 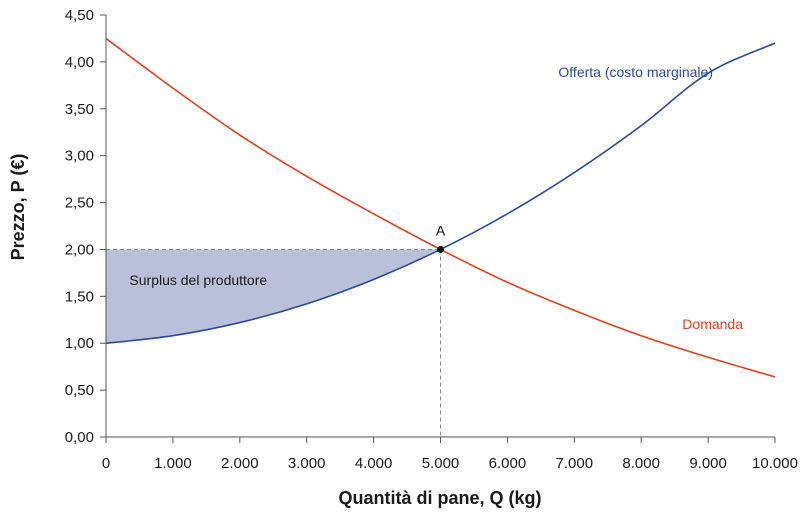 I want to click on x-tick-label: 10.000, so click(x=775, y=463).